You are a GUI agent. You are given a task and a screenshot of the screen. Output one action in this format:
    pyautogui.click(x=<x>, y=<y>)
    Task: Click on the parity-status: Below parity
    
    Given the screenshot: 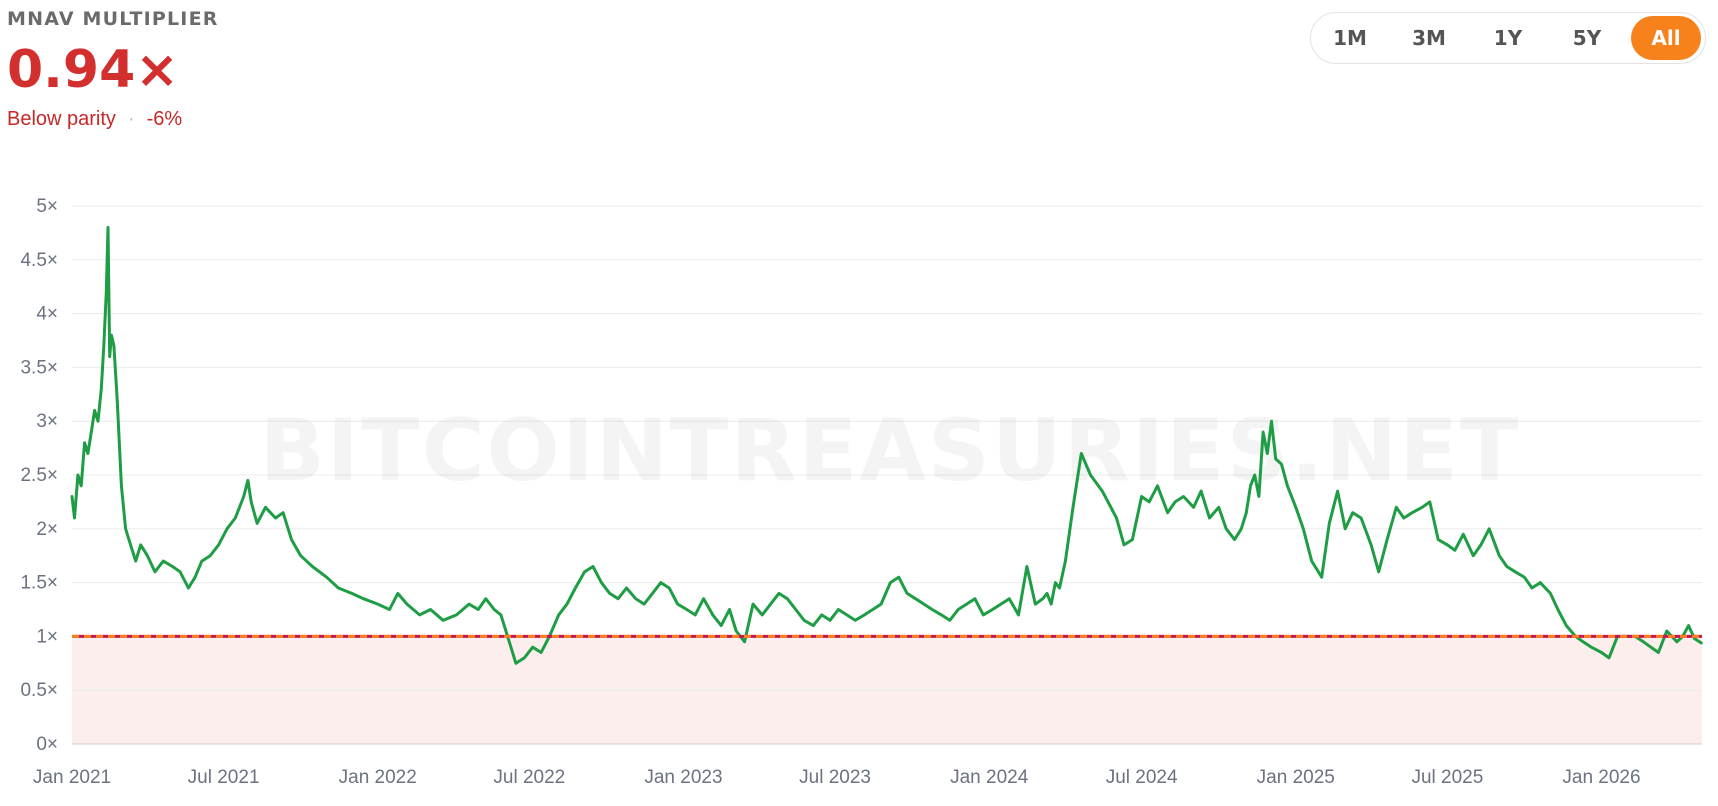 What is the action you would take?
    pyautogui.click(x=61, y=119)
    